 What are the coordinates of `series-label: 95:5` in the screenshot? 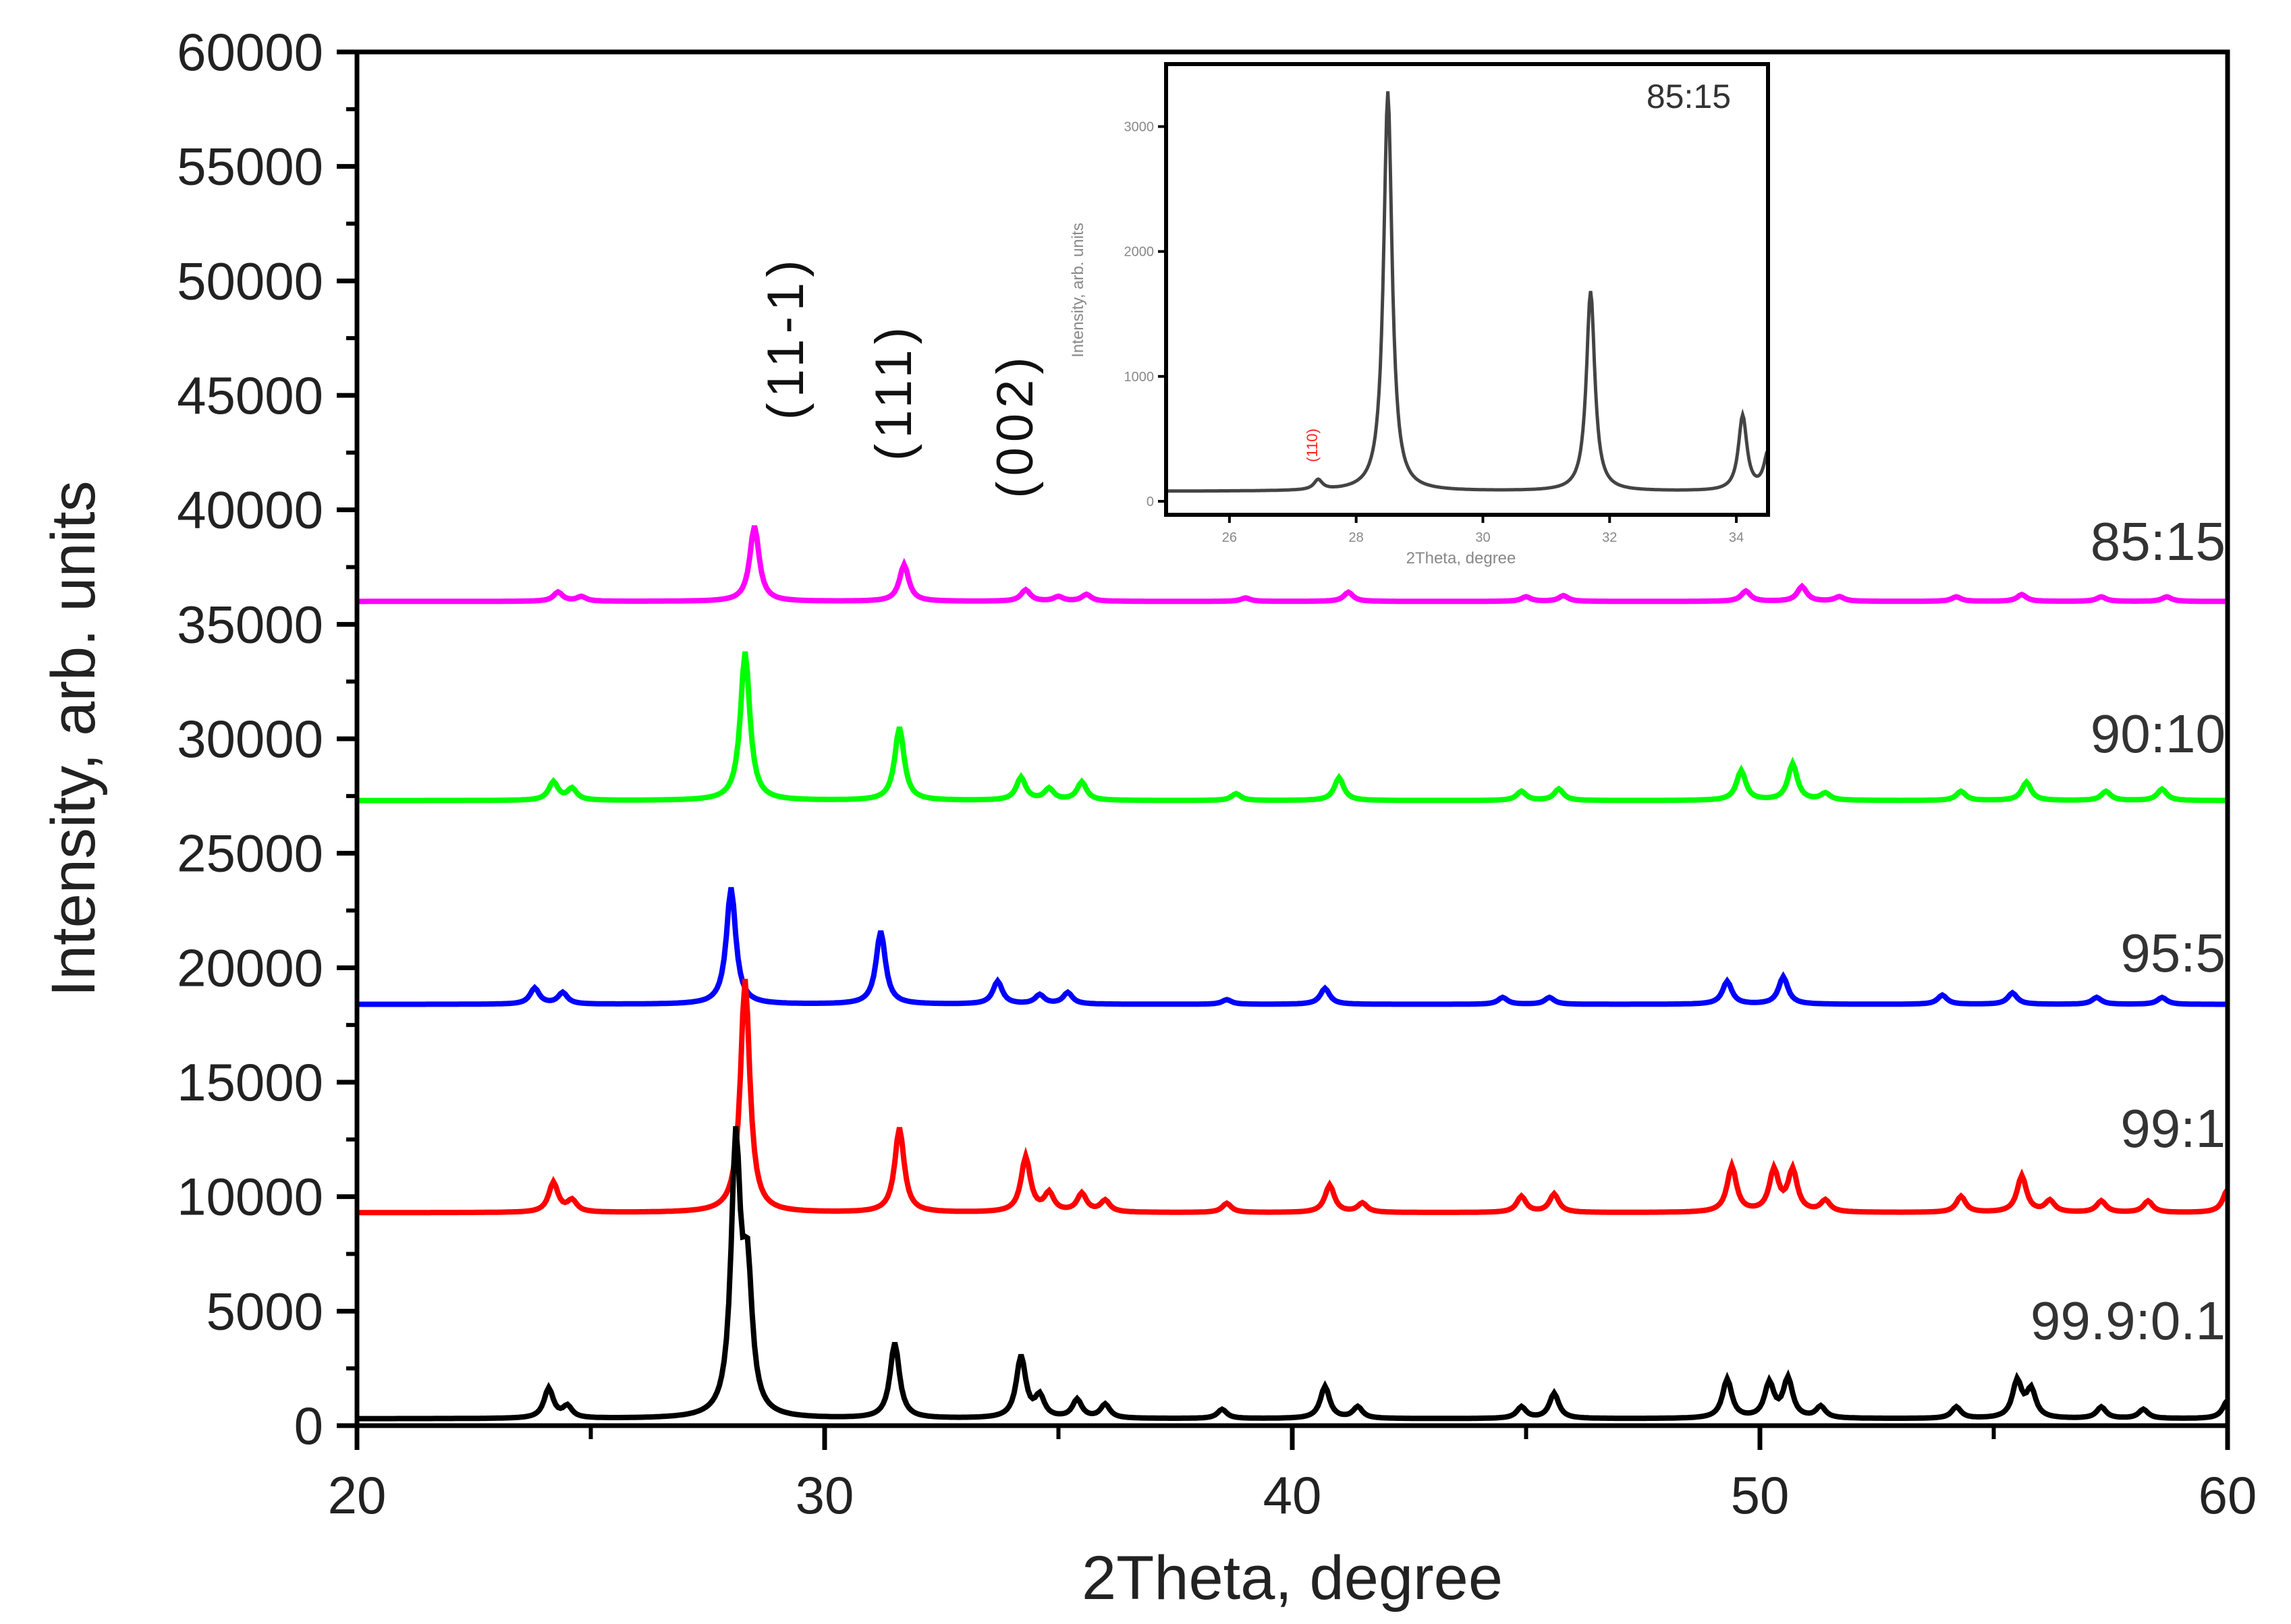 It's located at (2173, 953).